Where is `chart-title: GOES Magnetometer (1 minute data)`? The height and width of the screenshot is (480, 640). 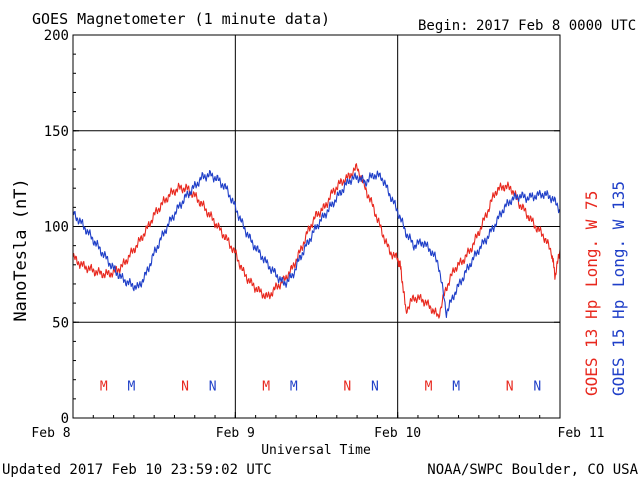
chart-title: GOES Magnetometer (1 minute data) is located at coordinates (181, 19).